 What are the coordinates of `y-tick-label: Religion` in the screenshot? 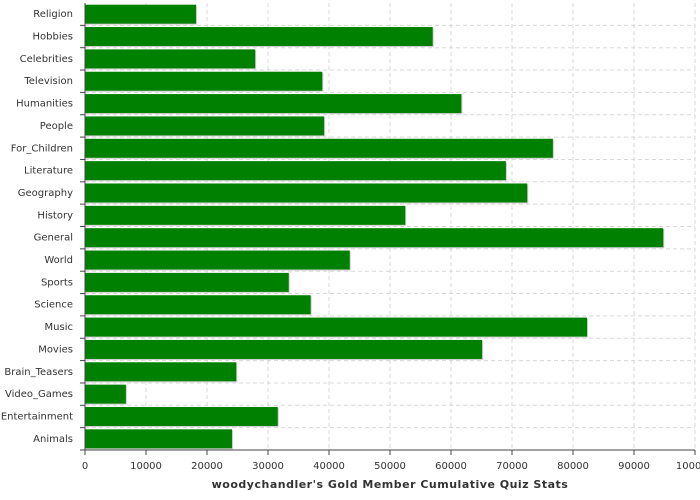 It's located at (53, 14).